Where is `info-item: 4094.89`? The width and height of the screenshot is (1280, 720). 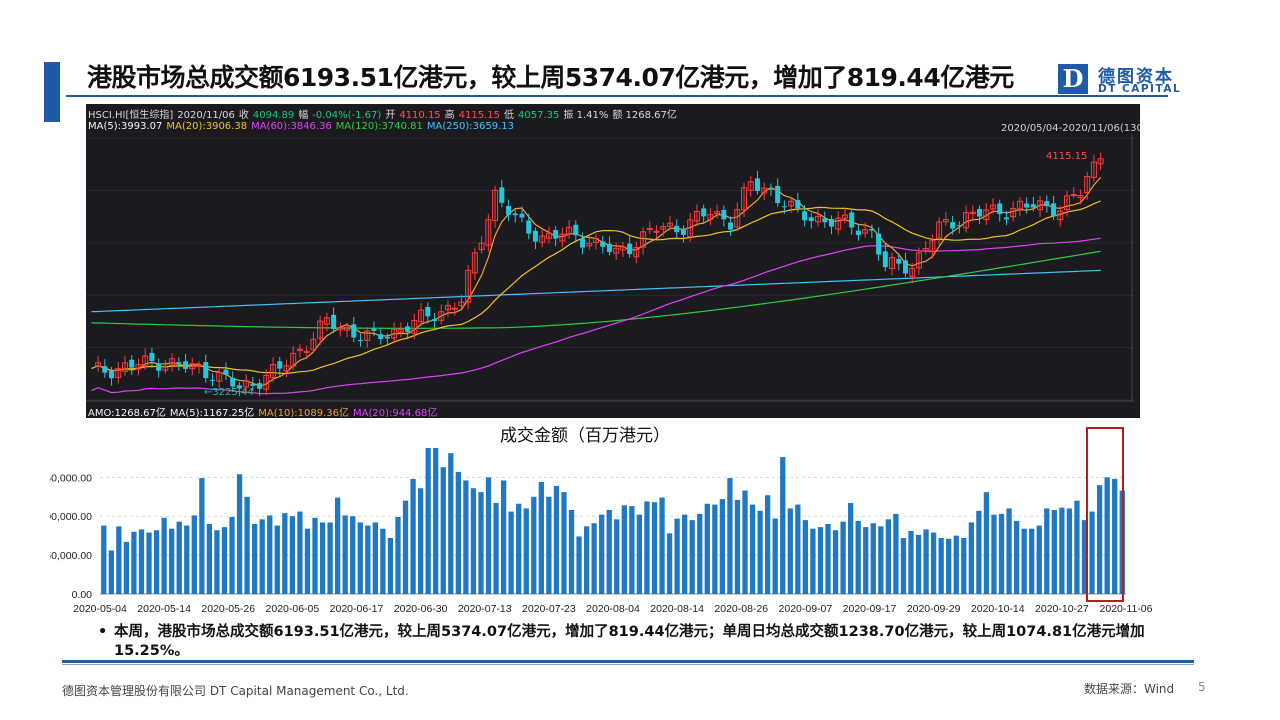
info-item: 4094.89 is located at coordinates (273, 115).